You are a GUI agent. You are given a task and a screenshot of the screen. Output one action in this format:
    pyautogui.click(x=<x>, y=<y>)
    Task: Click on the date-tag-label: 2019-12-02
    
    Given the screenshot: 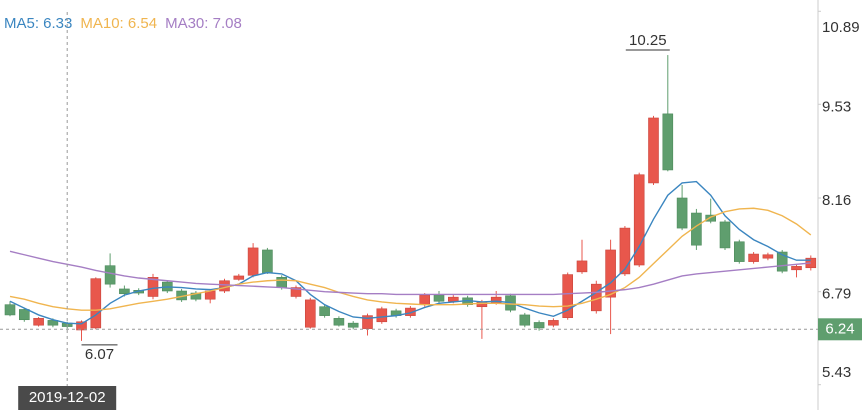 What is the action you would take?
    pyautogui.click(x=67, y=397)
    